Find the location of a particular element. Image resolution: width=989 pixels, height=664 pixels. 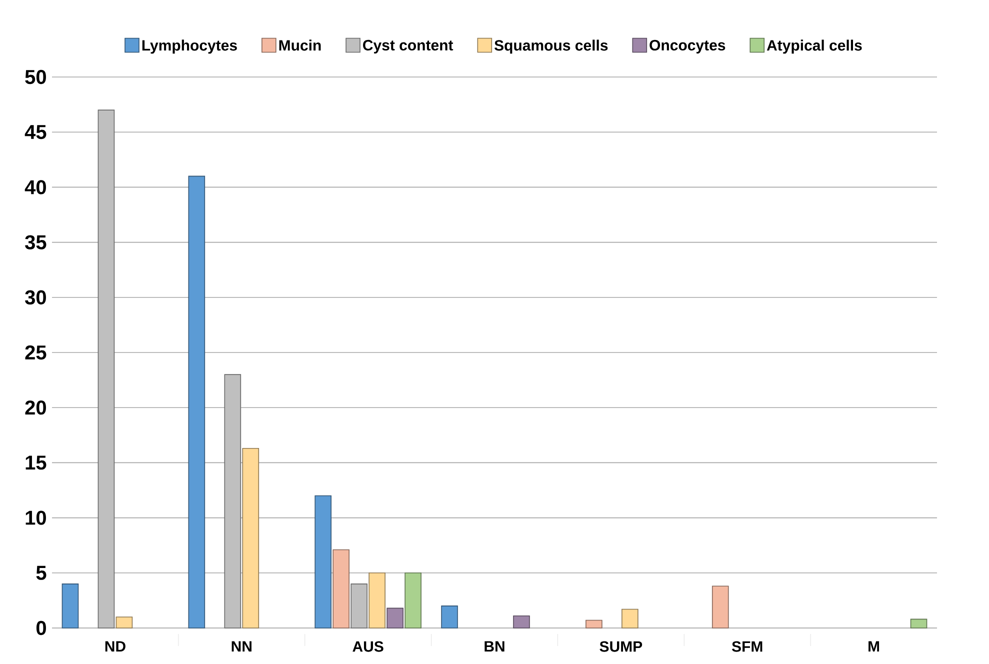

y-tick-label: 50 is located at coordinates (35, 77).